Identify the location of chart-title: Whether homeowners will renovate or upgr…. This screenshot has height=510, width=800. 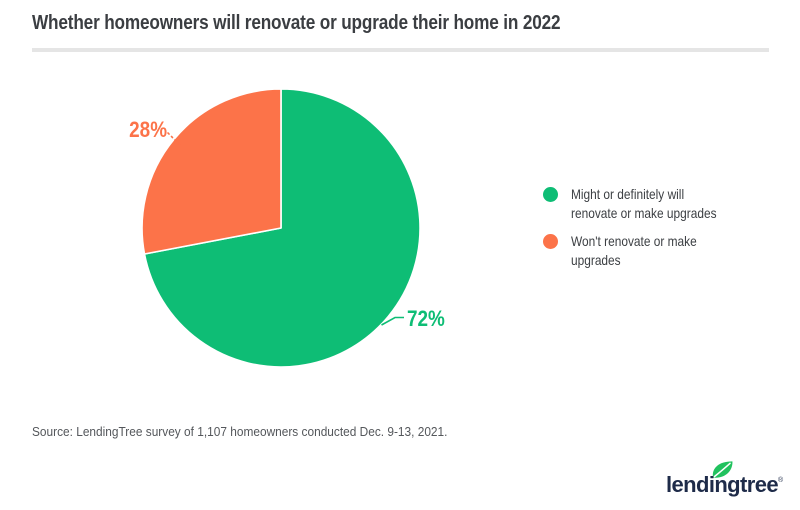
(296, 23).